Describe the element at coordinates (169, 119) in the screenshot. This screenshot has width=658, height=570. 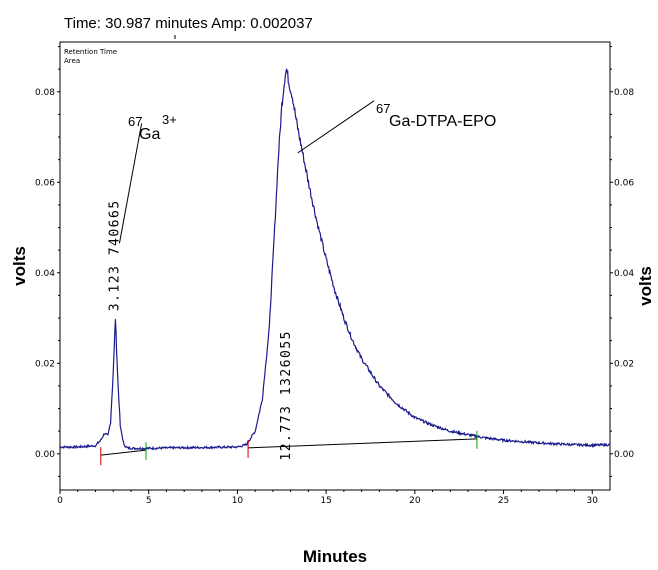
I see `annotation-charge: 3+` at that location.